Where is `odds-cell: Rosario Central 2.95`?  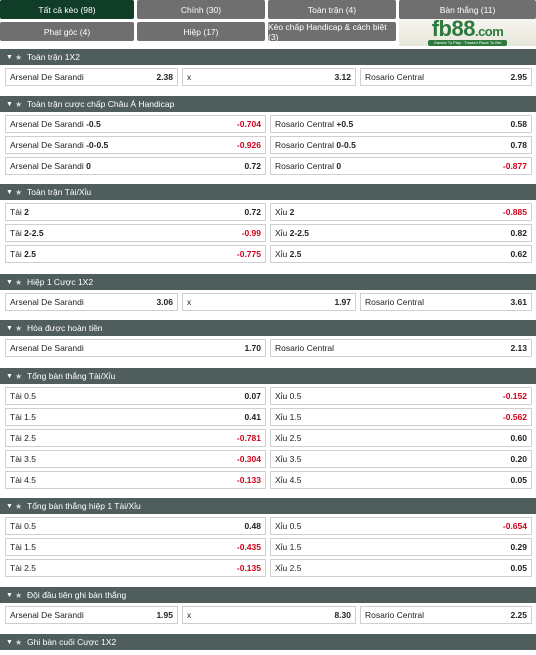
odds-cell: Rosario Central 2.95 is located at coordinates (446, 77).